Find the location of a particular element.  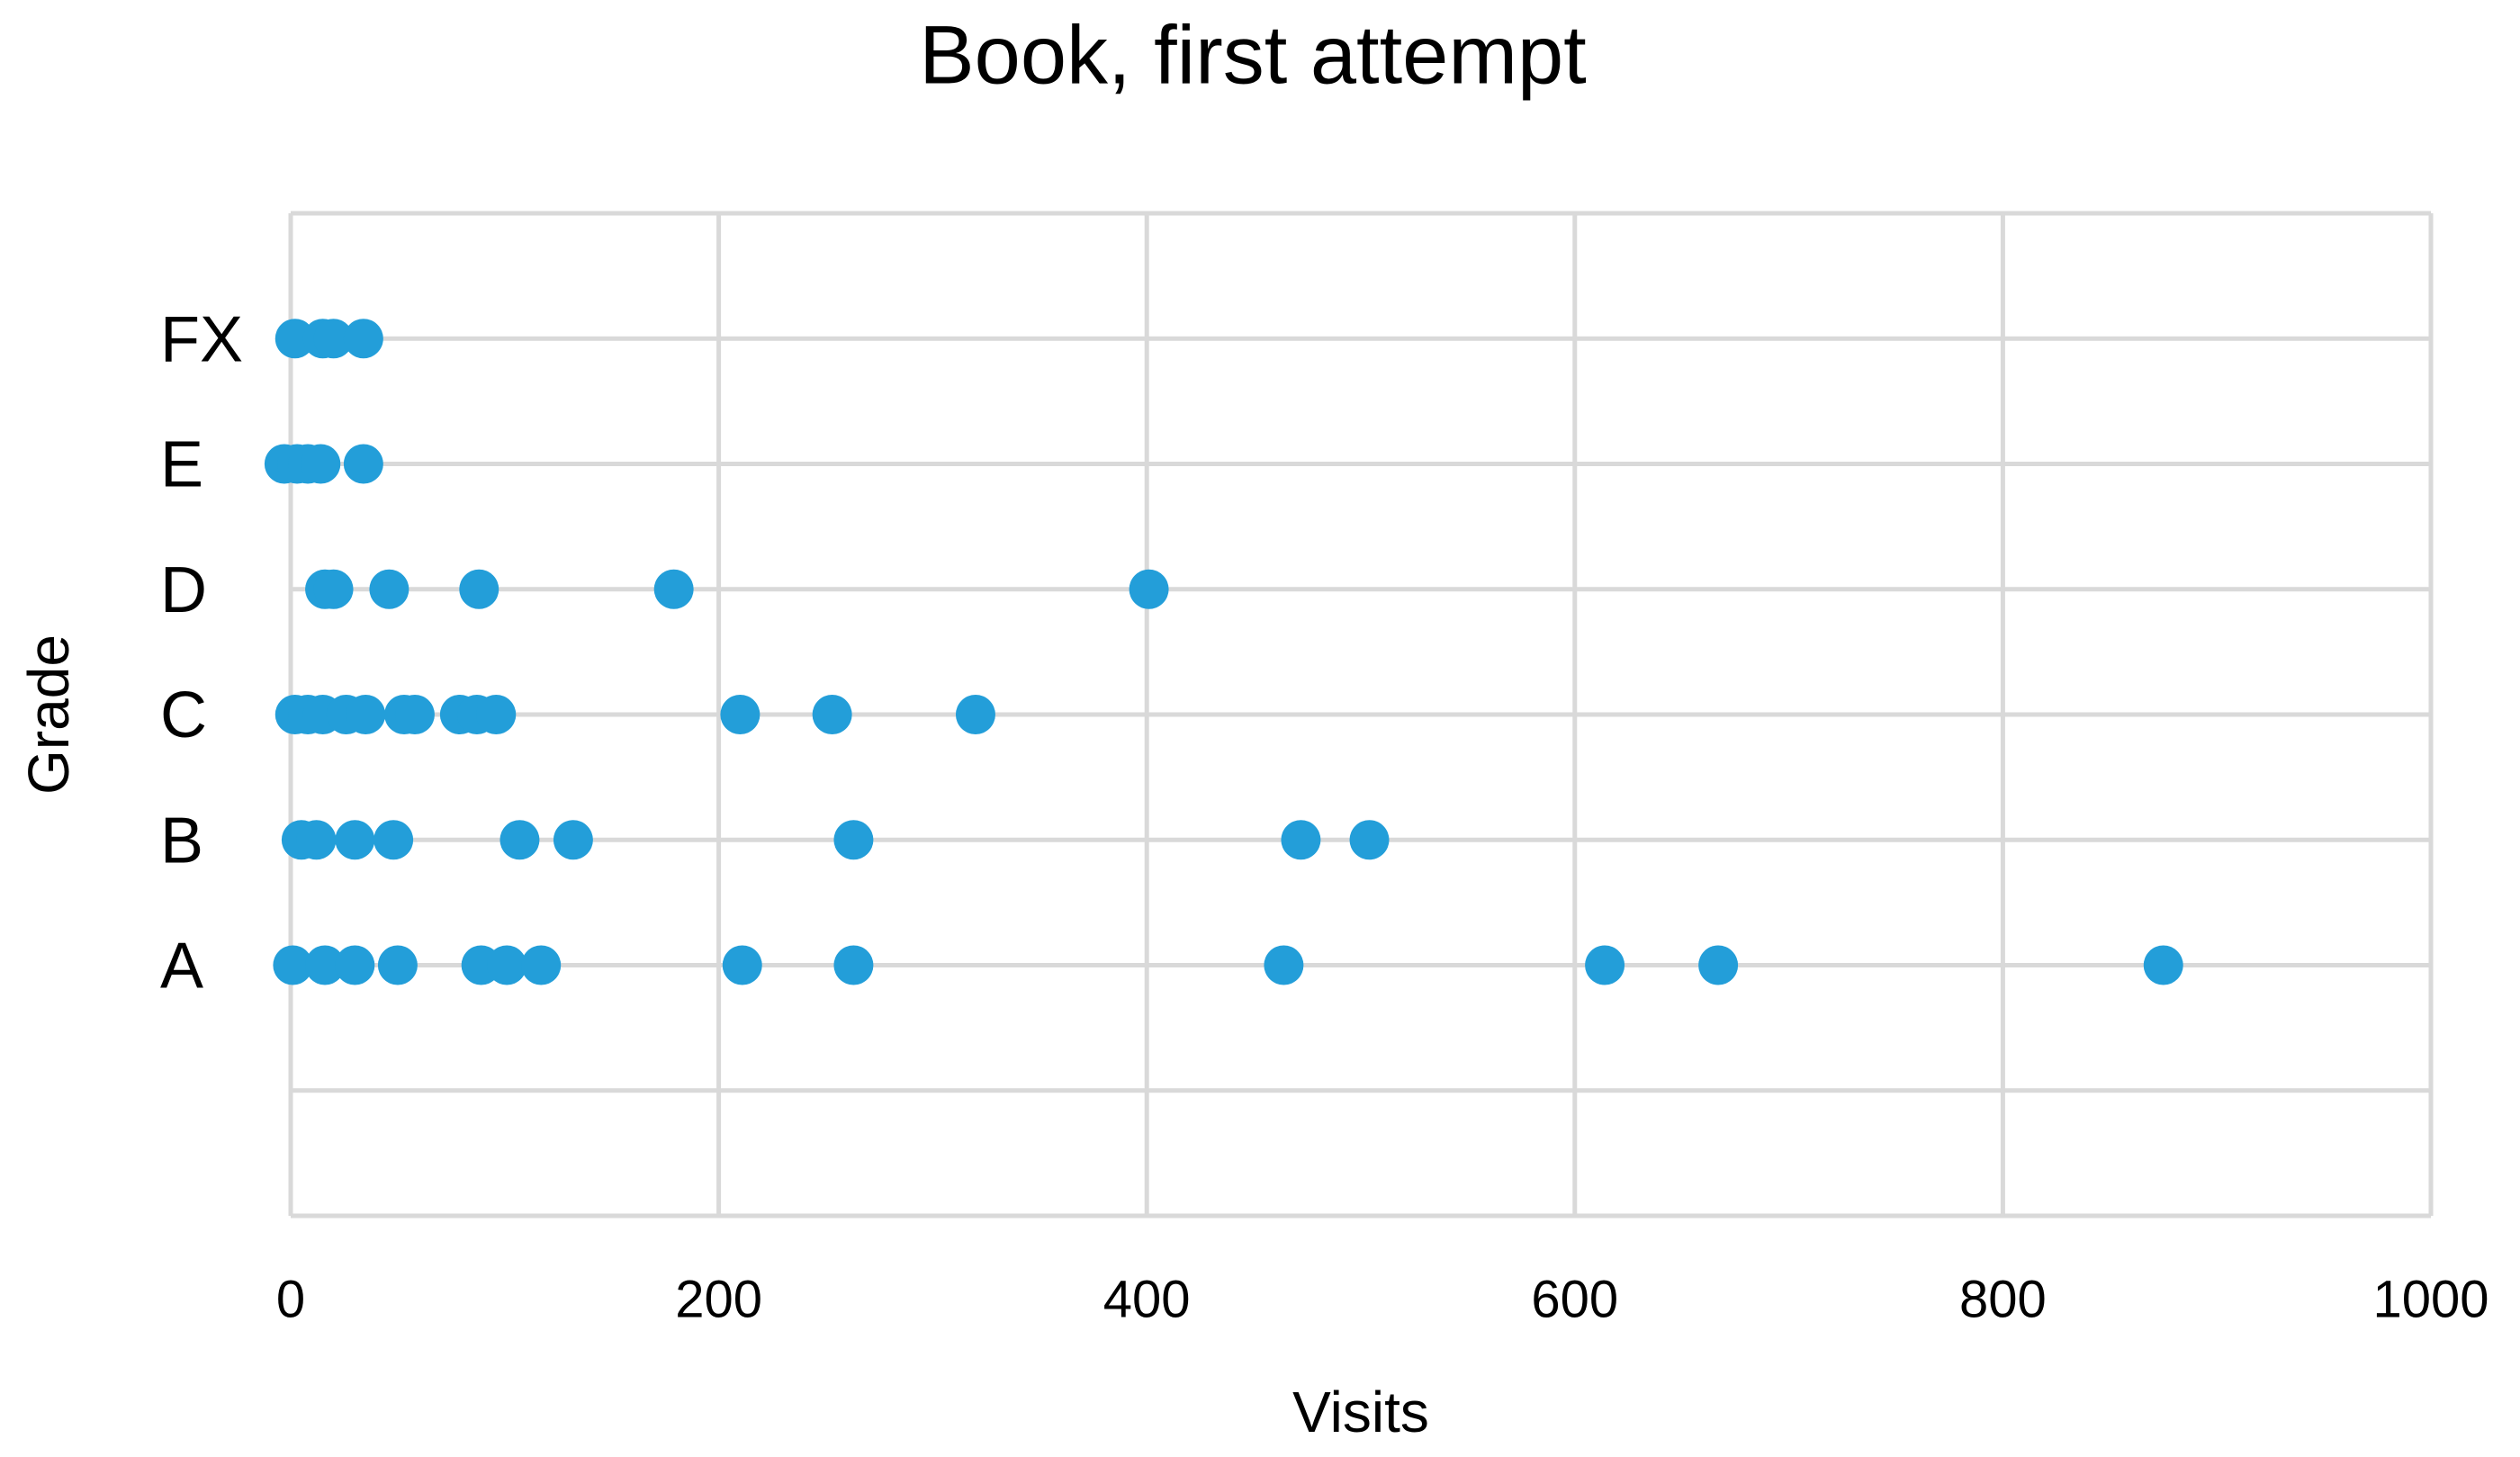

y-tick-label: D is located at coordinates (183, 590).